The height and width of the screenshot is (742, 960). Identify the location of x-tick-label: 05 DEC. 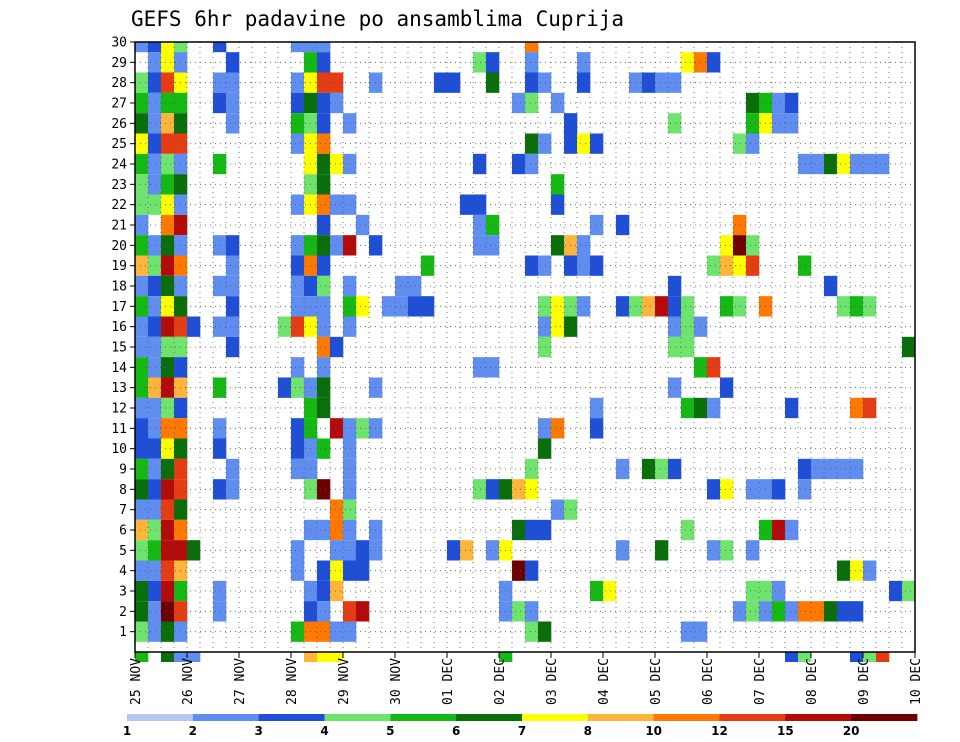
(656, 681).